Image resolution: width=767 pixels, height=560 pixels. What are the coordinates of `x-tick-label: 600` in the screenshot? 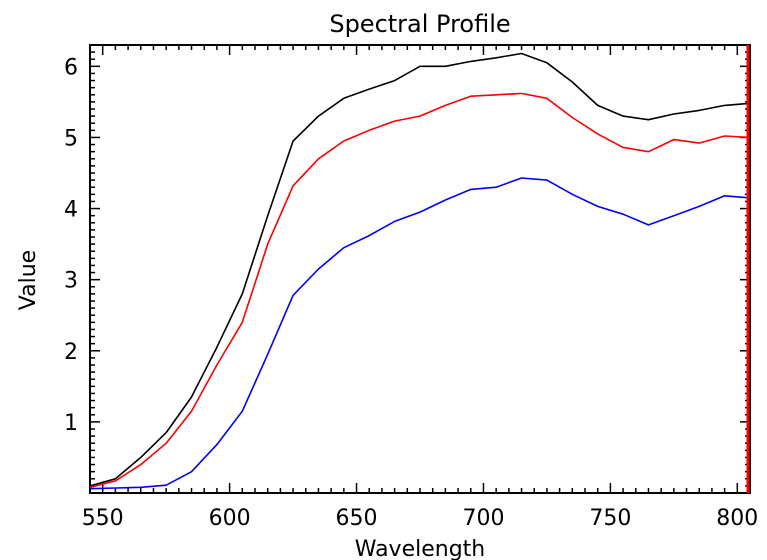 It's located at (230, 518).